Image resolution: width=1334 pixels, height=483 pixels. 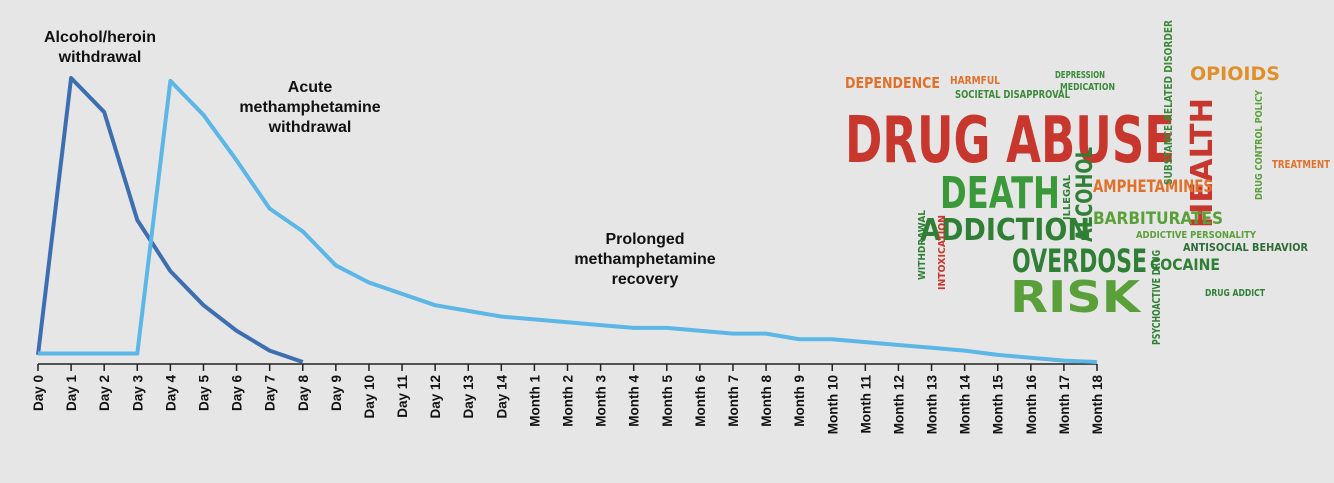 What do you see at coordinates (568, 401) in the screenshot?
I see `x-tick-label: Month 2` at bounding box center [568, 401].